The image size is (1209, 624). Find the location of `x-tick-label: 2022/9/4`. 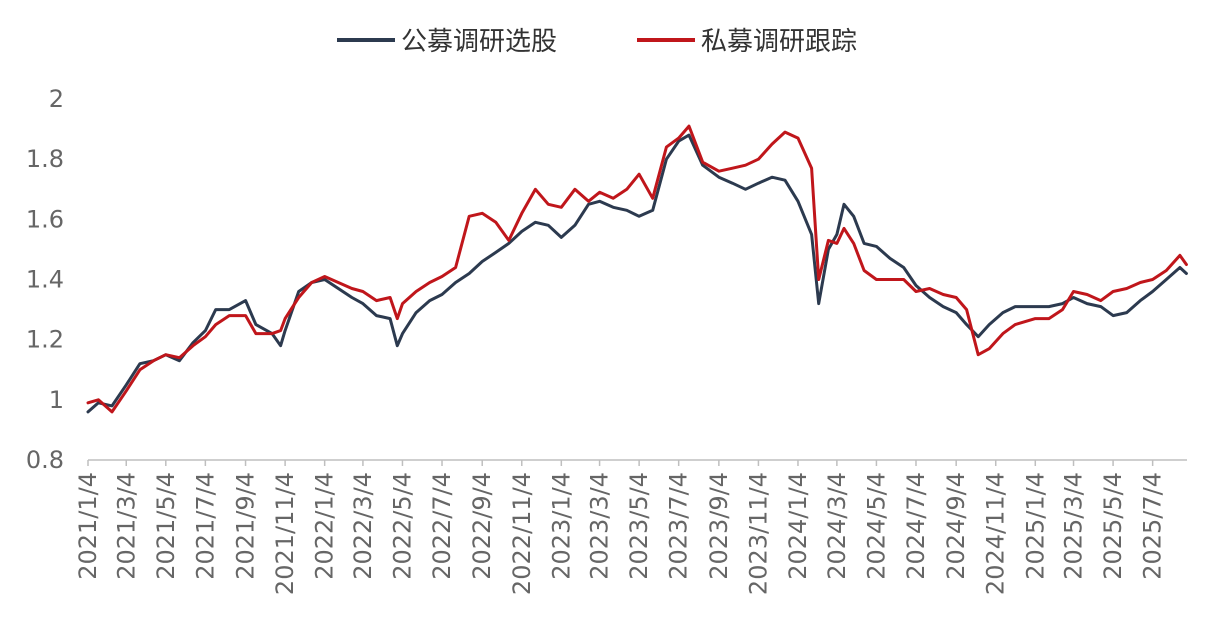

x-tick-label: 2022/9/4 is located at coordinates (482, 526).